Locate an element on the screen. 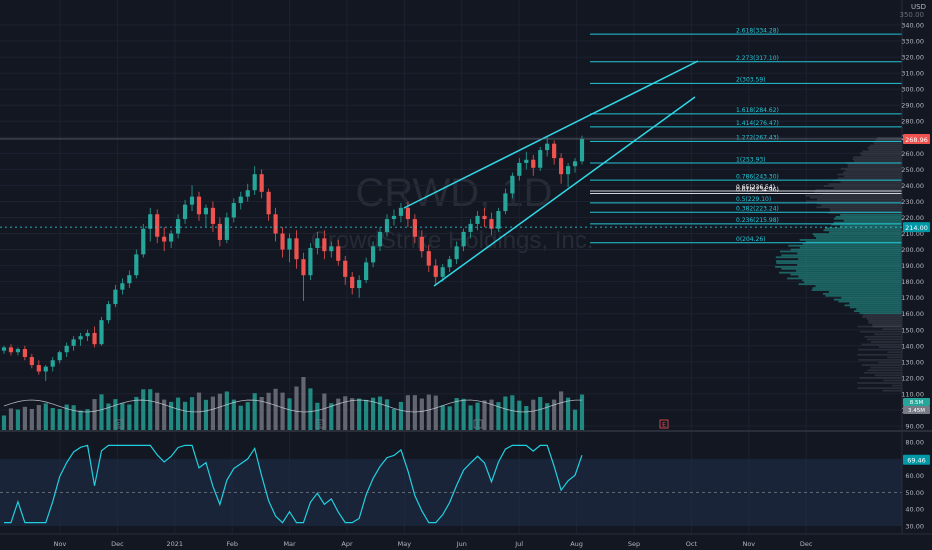  time-tick-label: Sep is located at coordinates (634, 544).